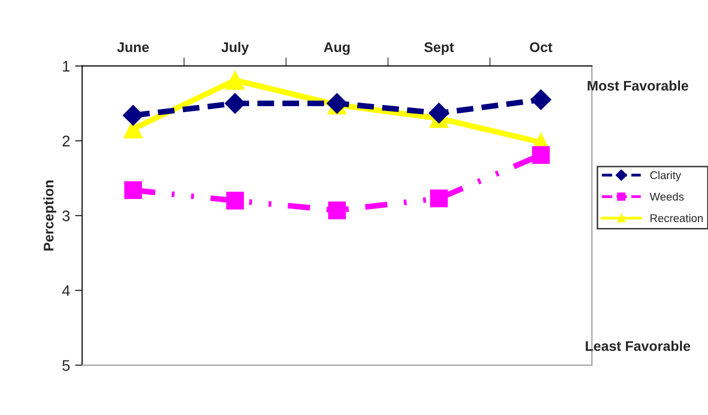  I want to click on y-tick-label: 1, so click(66, 66).